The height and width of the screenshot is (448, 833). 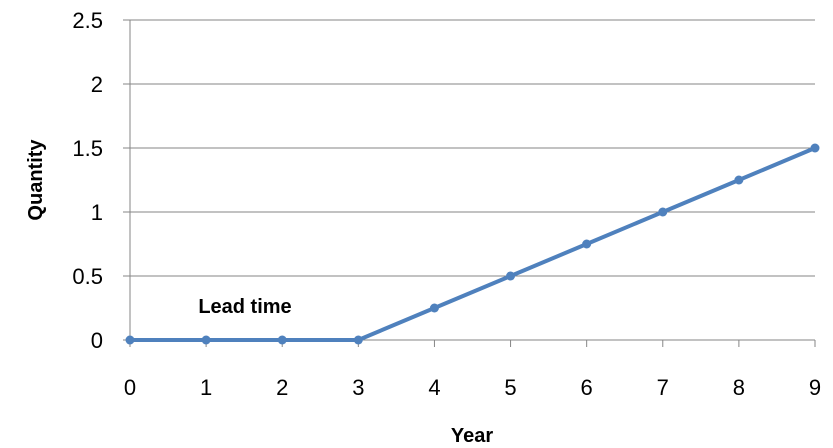 I want to click on y-tick-label: 0, so click(x=97, y=340).